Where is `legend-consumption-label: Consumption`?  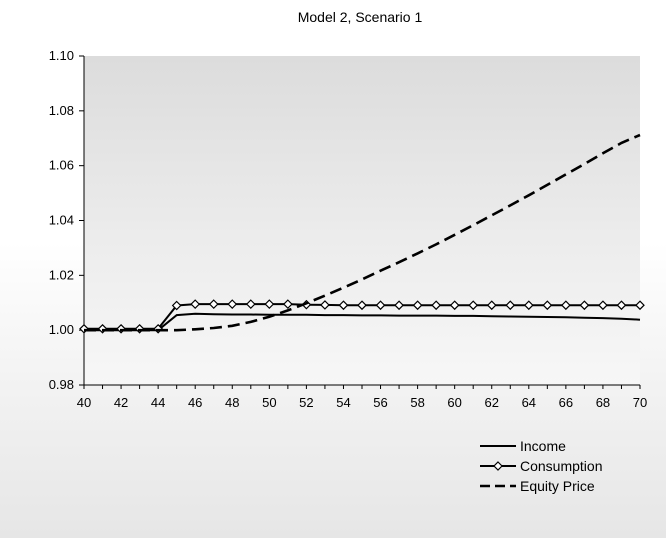
legend-consumption-label: Consumption is located at coordinates (561, 466).